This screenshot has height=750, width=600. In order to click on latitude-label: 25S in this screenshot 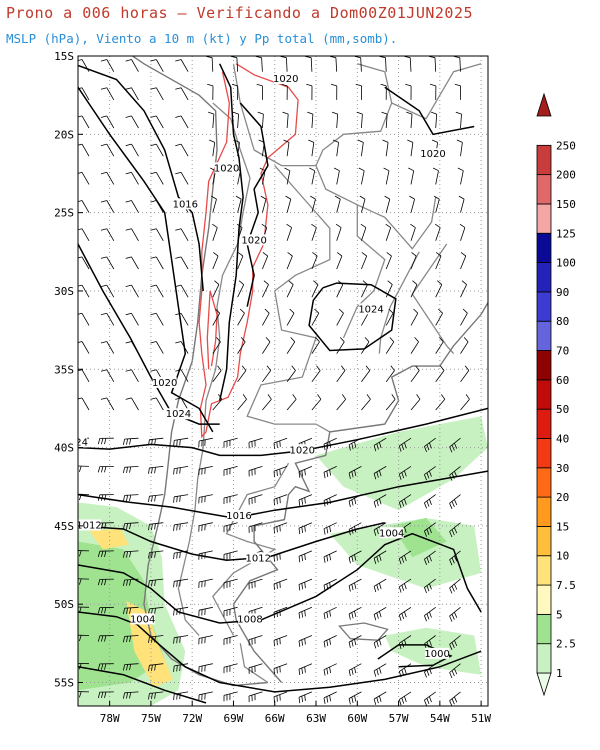, I will do `click(64, 213)`.